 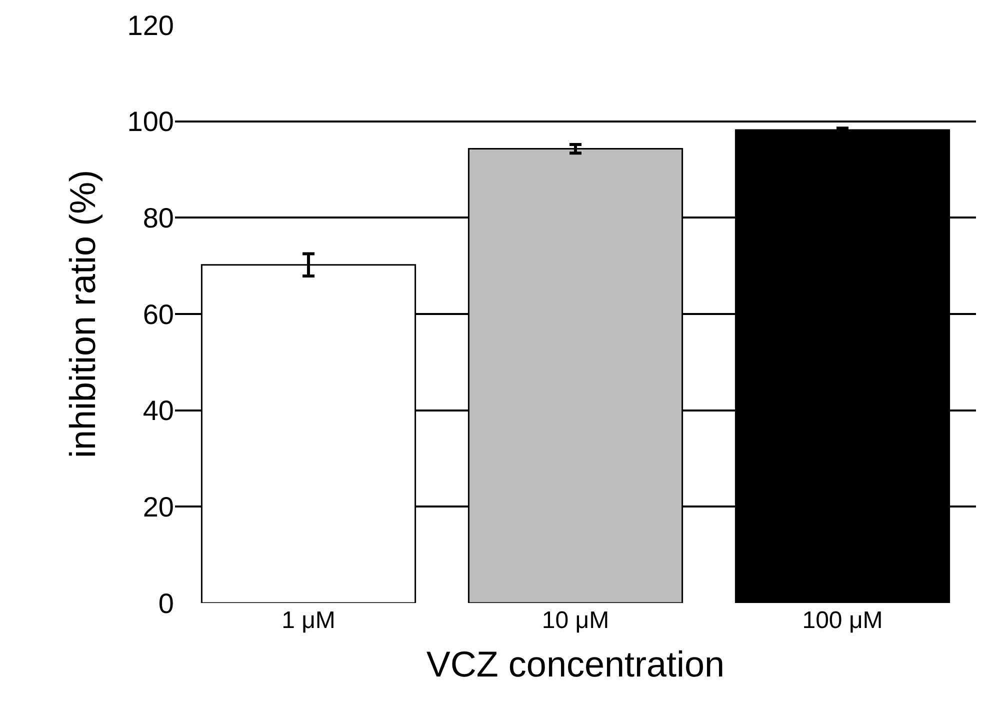 What do you see at coordinates (576, 620) in the screenshot?
I see `x-tick-label: 10 μM` at bounding box center [576, 620].